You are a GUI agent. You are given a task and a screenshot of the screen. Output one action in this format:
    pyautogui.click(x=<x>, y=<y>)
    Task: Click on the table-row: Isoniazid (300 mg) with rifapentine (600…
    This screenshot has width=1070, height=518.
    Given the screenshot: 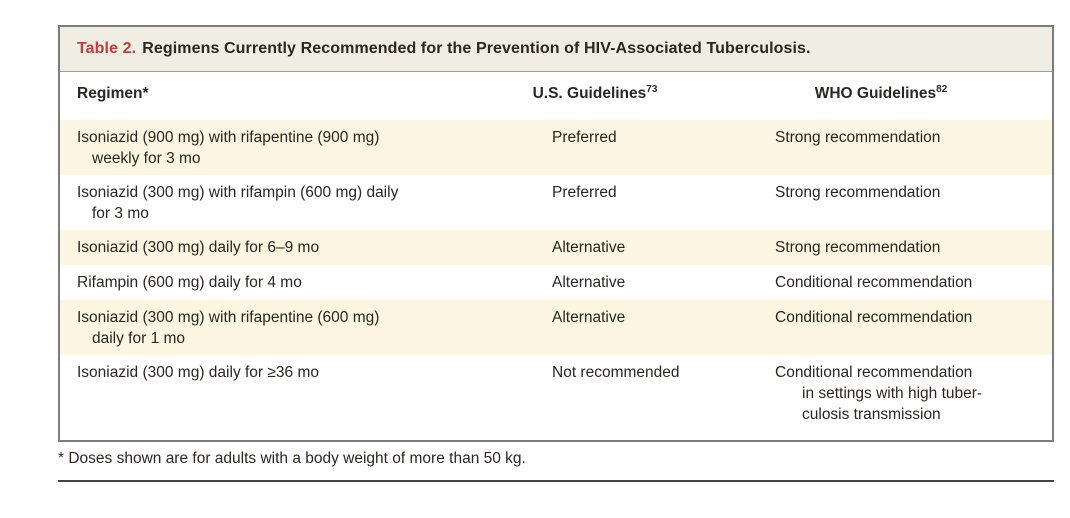 What is the action you would take?
    pyautogui.click(x=556, y=327)
    